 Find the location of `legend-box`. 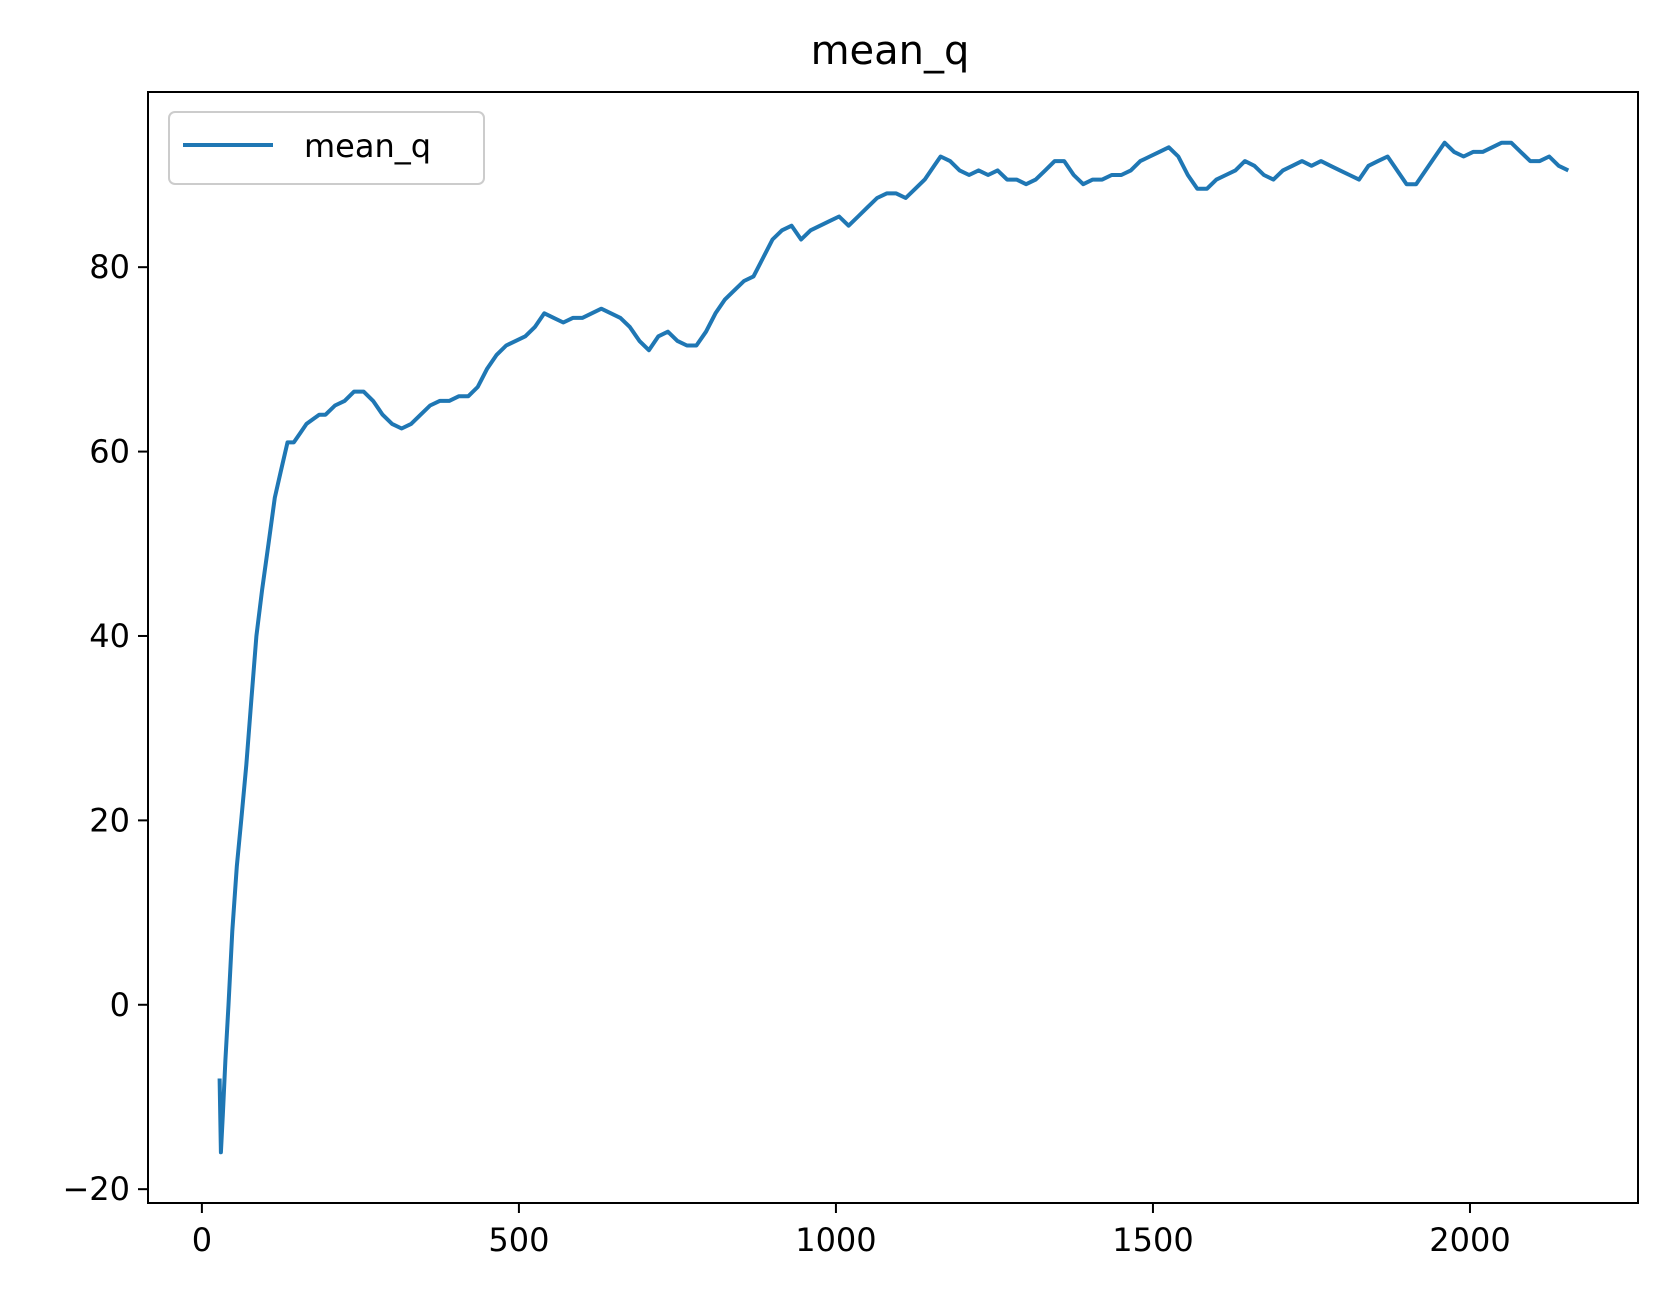

legend-box is located at coordinates (326, 148).